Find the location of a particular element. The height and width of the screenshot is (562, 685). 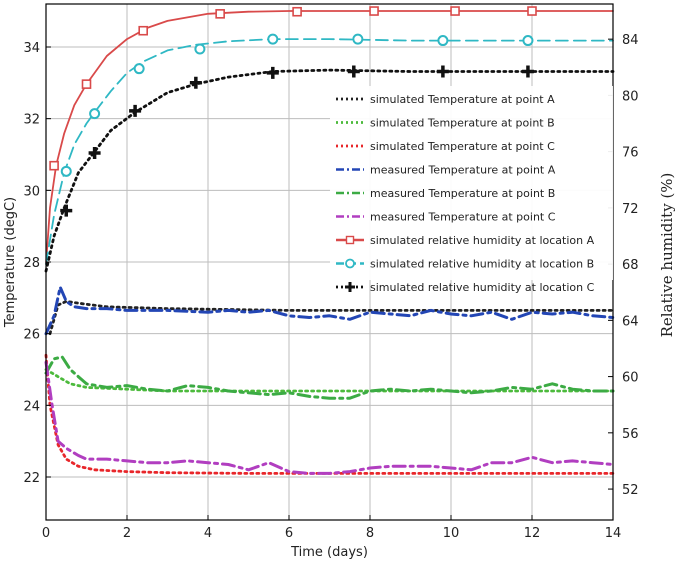

legend-entry-label: simulated Temperature at point B is located at coordinates (462, 123).